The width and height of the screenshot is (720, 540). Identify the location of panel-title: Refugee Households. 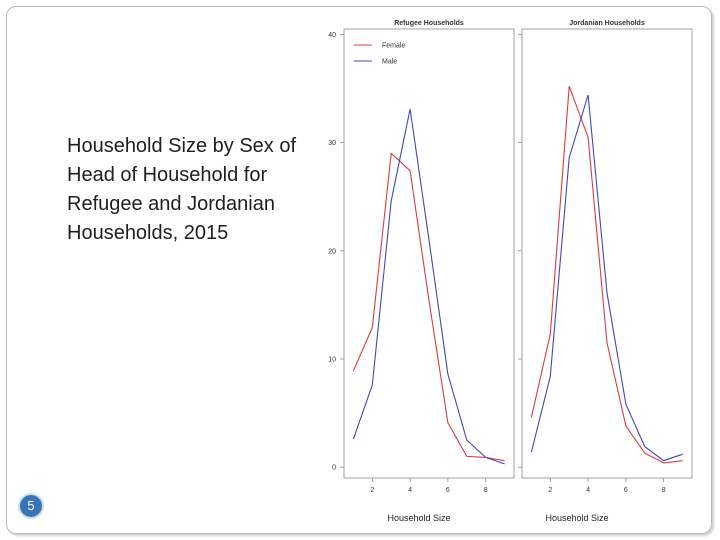
(429, 23).